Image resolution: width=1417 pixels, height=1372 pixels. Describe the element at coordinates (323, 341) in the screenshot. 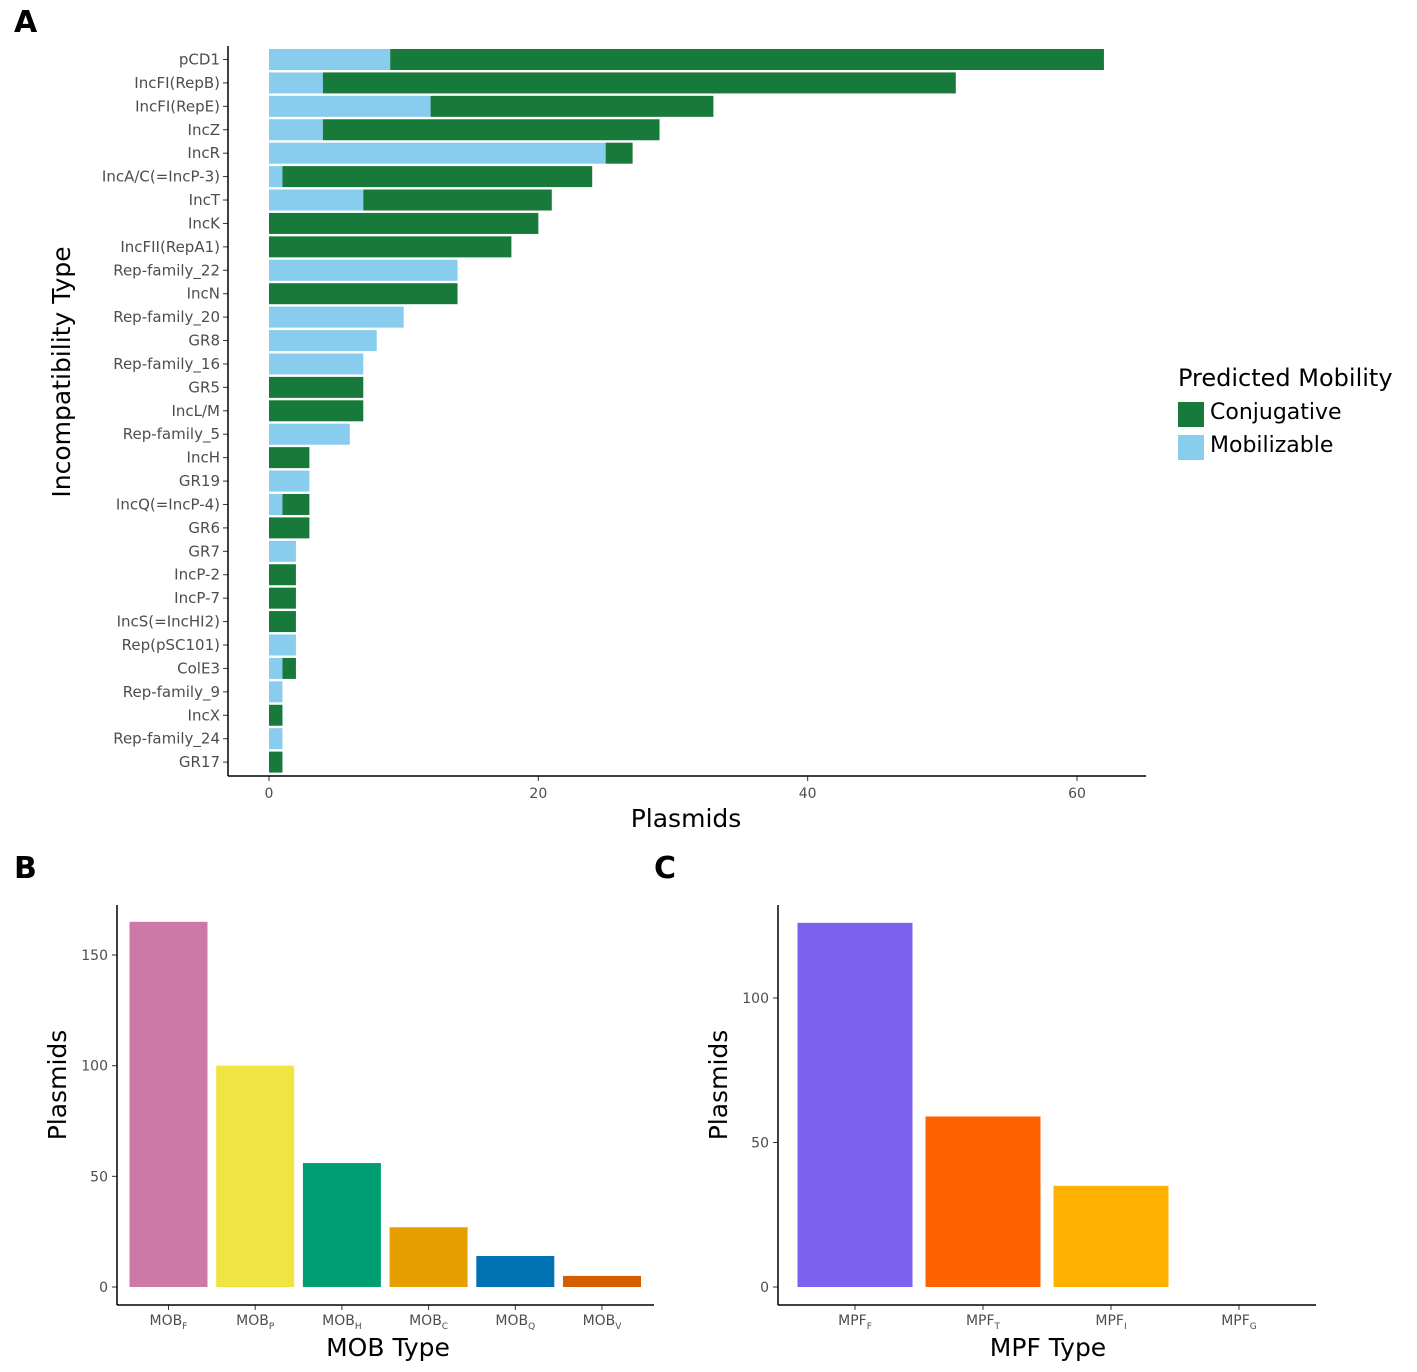

I see `bar-gr8-mobilizable` at that location.